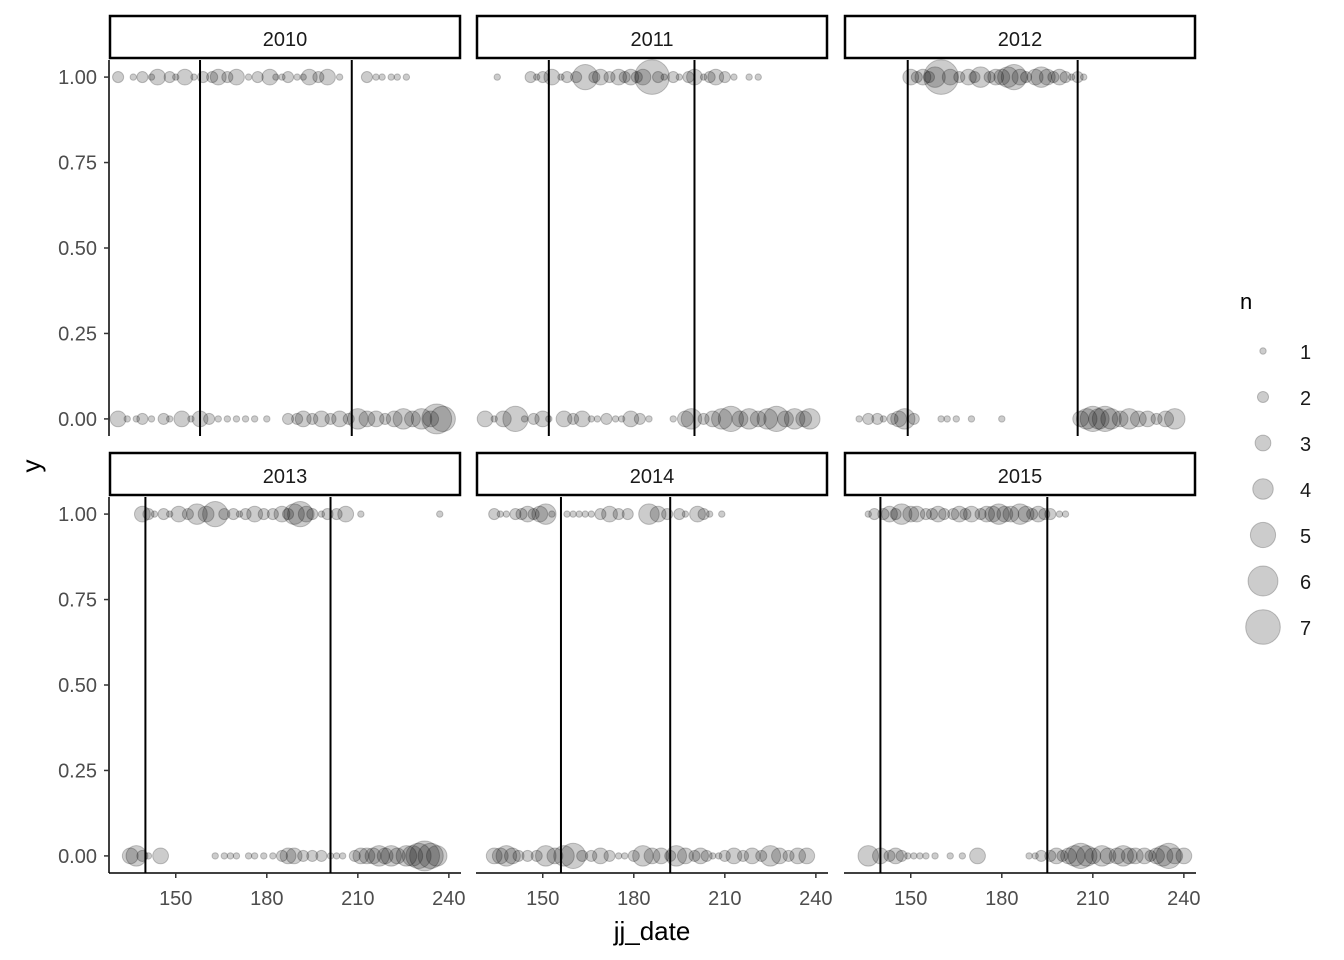 Image resolution: width=1344 pixels, height=960 pixels. Describe the element at coordinates (448, 899) in the screenshot. I see `x-tick-label: 240` at that location.